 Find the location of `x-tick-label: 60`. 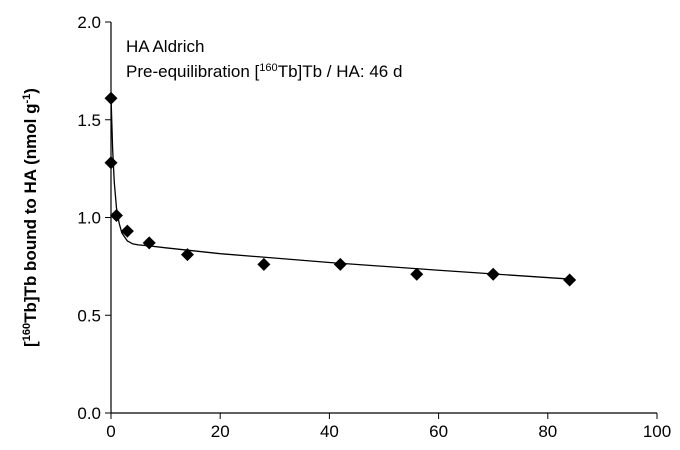

x-tick-label: 60 is located at coordinates (438, 431).